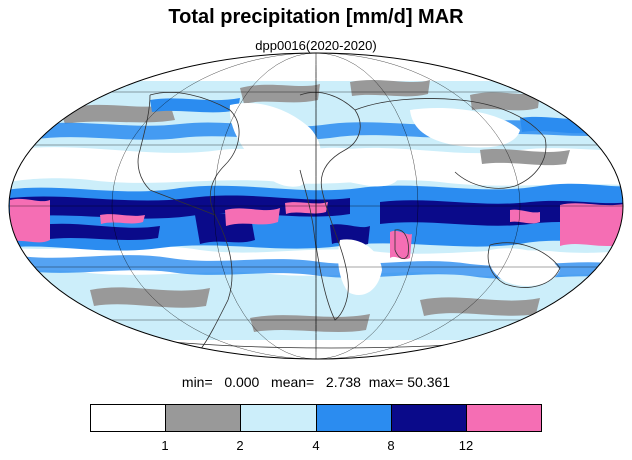 The height and width of the screenshot is (460, 632). I want to click on legend-tick-2: 2, so click(240, 445).